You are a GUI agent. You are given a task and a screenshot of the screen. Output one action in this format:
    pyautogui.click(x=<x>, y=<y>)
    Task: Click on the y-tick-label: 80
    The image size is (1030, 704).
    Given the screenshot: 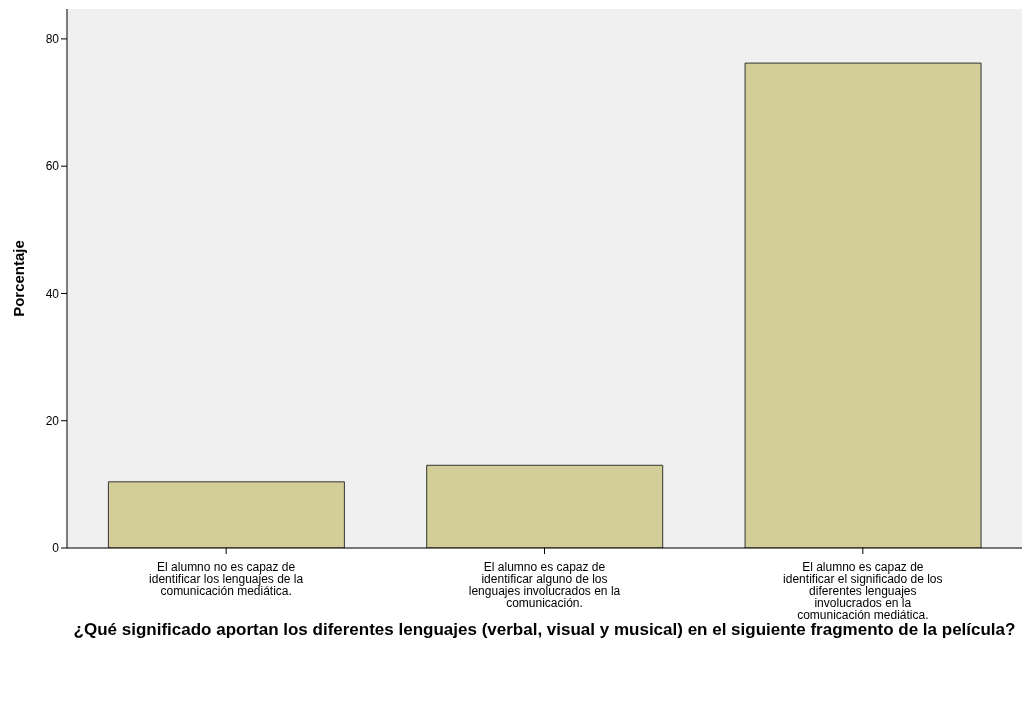 What is the action you would take?
    pyautogui.click(x=52, y=39)
    